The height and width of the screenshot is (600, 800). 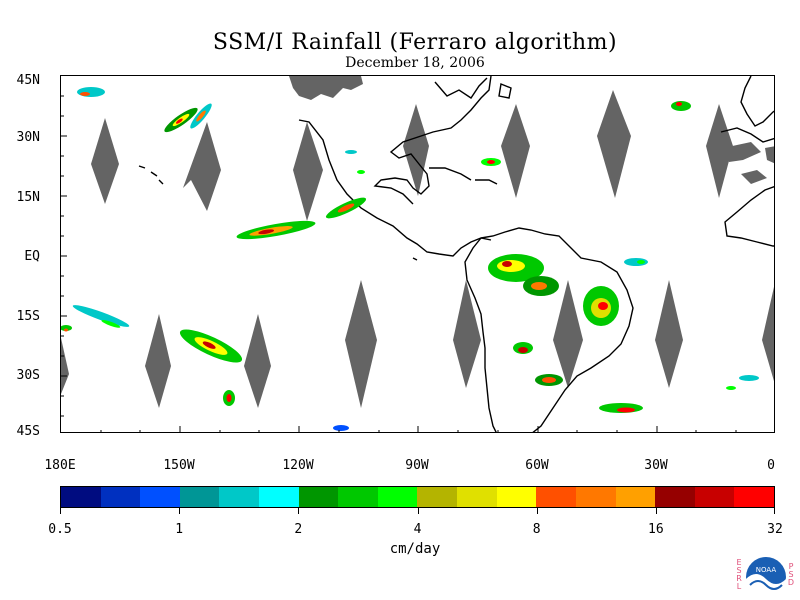 What do you see at coordinates (151, 175) in the screenshot?
I see `coastline-hawaii` at bounding box center [151, 175].